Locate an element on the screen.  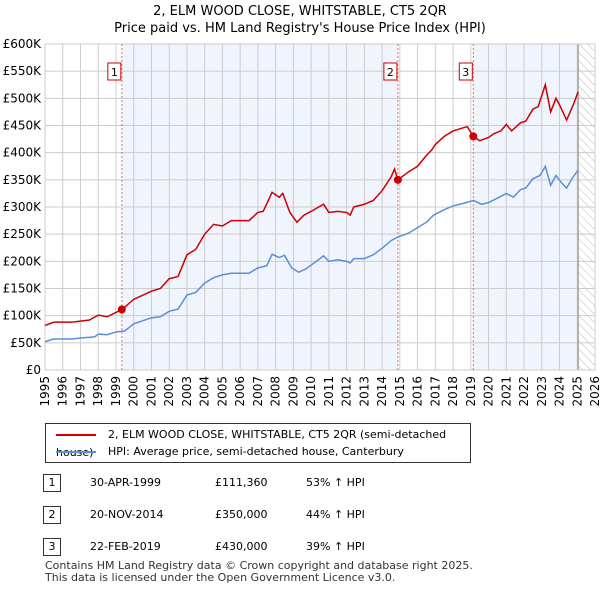
y-tick-label: £550K is located at coordinates (23, 71).